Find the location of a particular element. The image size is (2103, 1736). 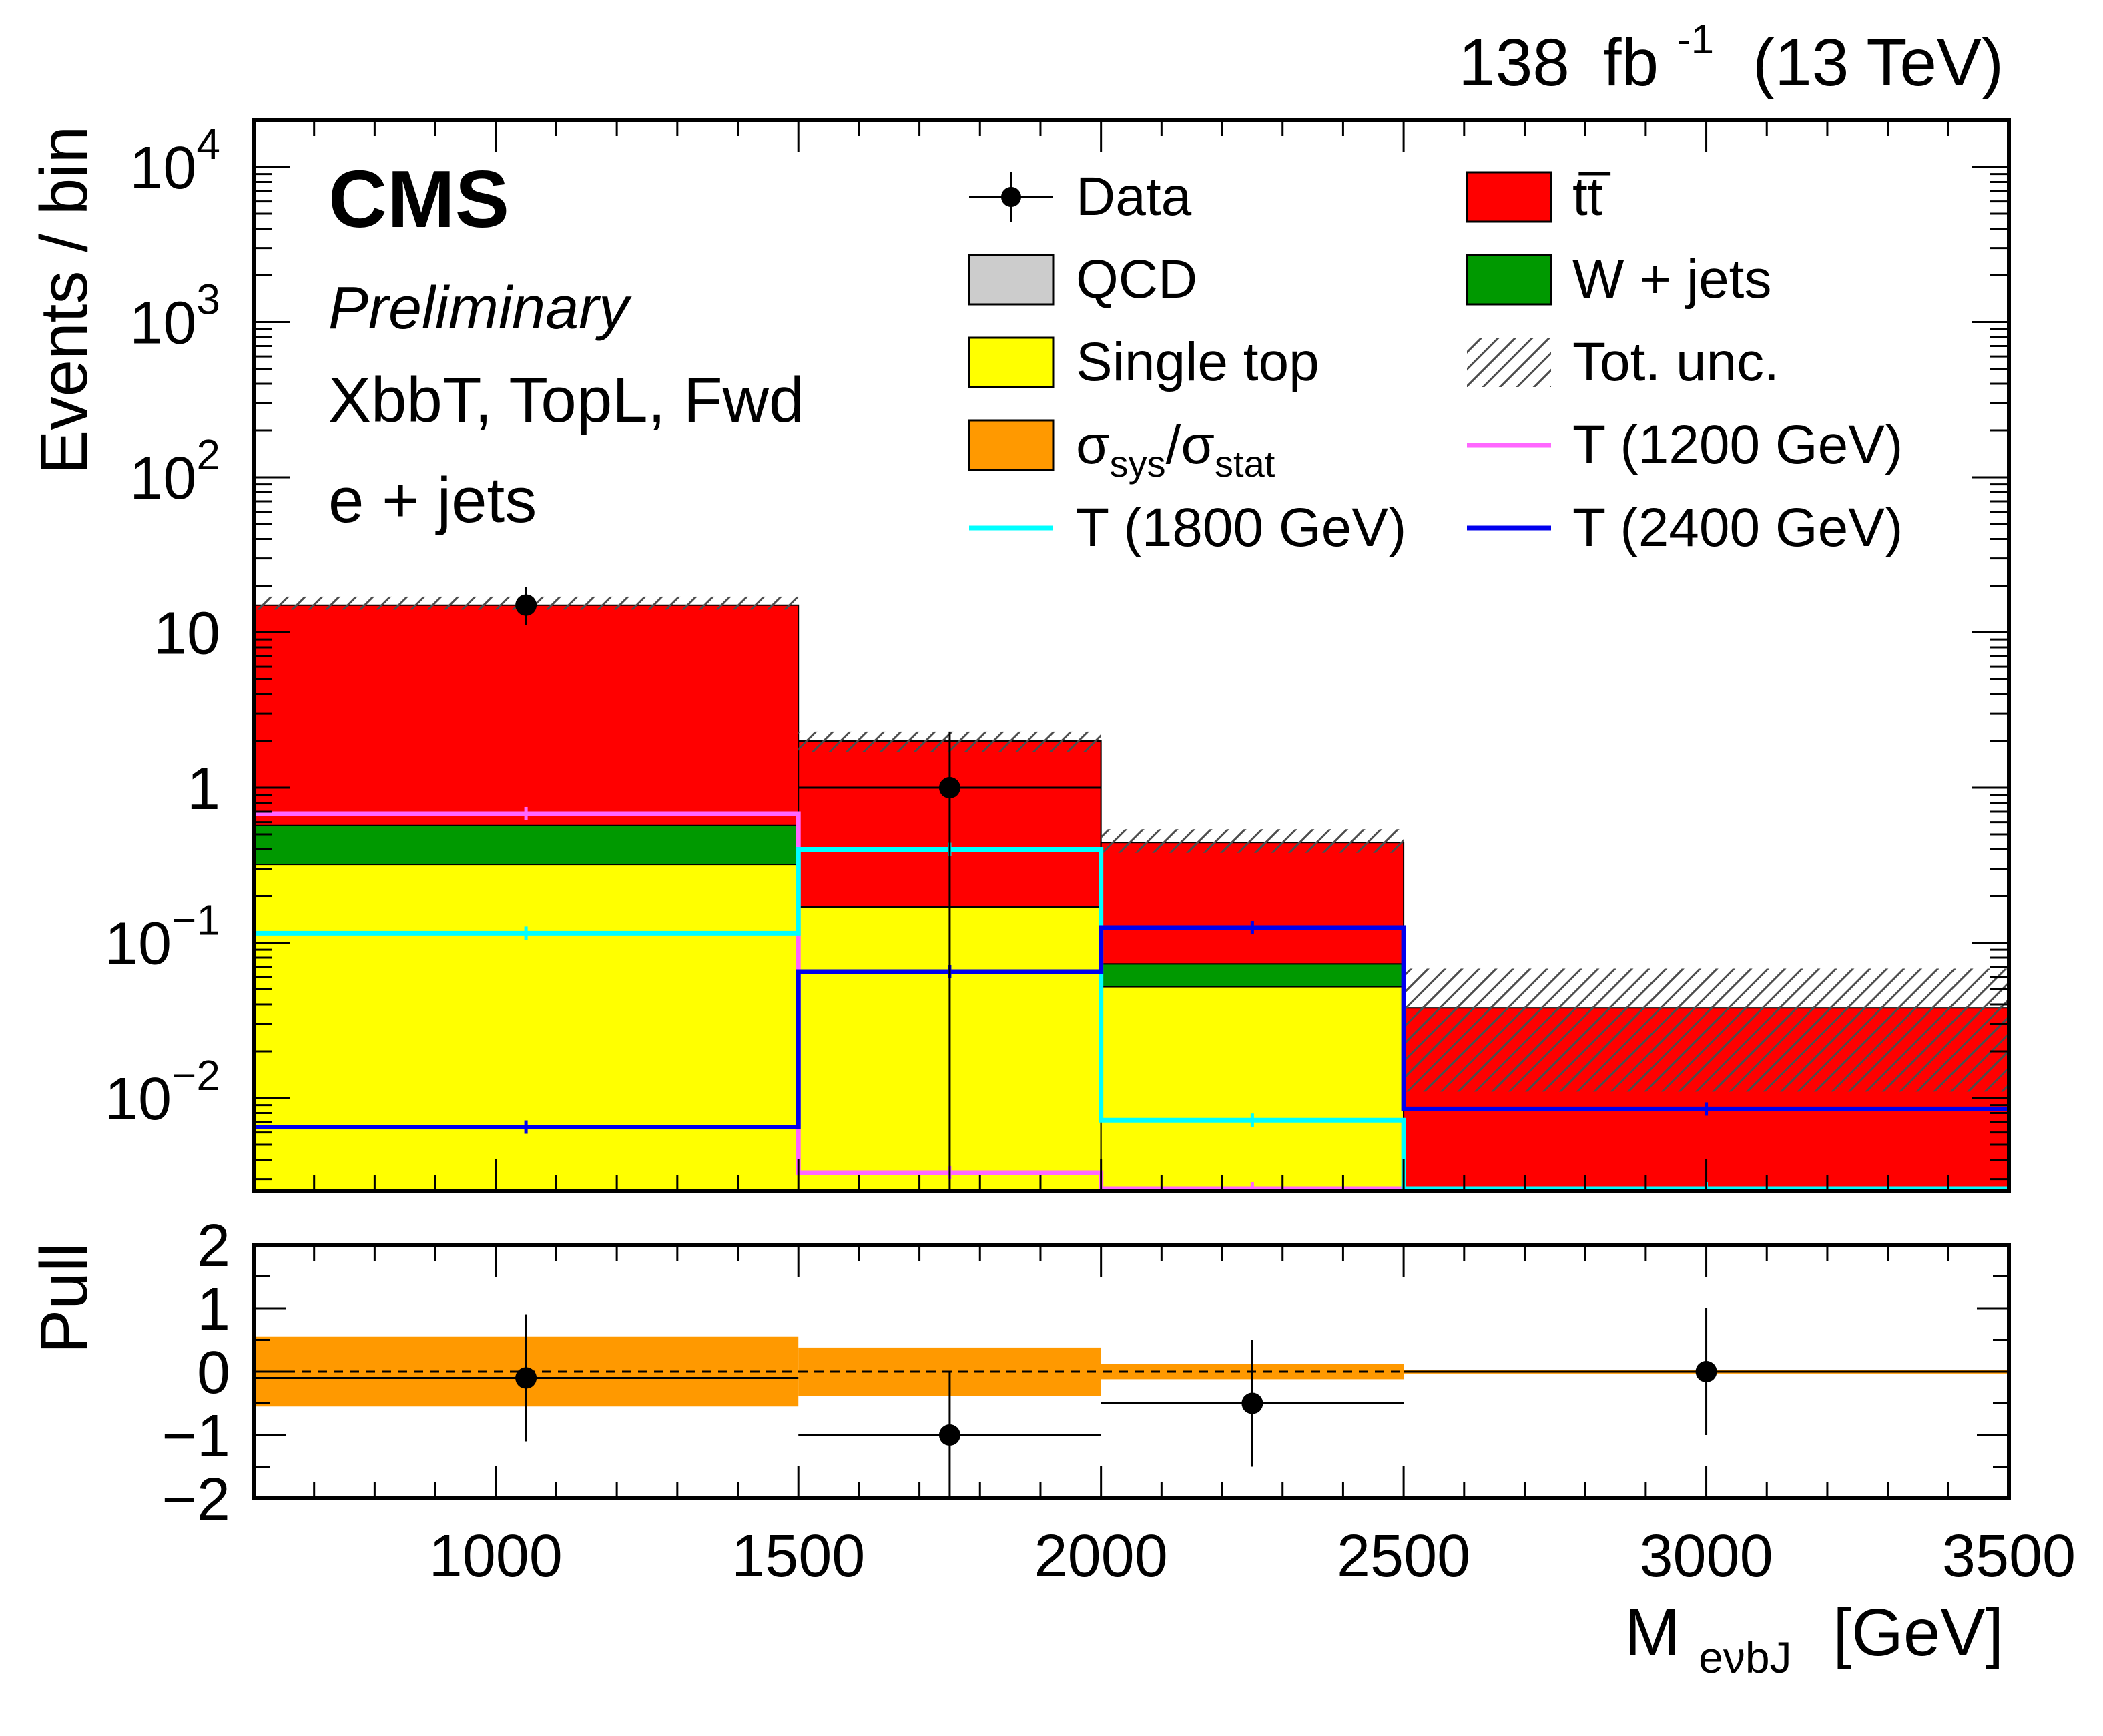

x-axis-title: M eνbJ [GeV] is located at coordinates (1814, 1641).